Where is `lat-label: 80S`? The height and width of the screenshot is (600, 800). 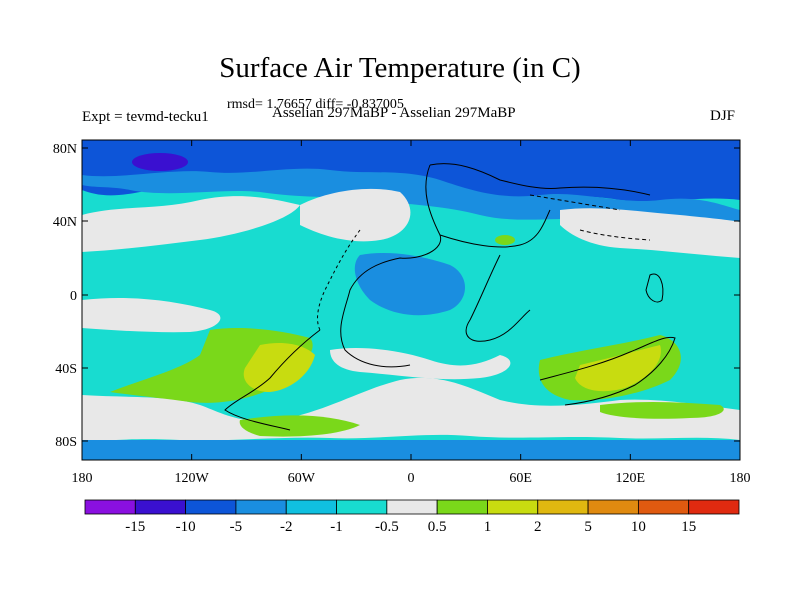
lat-label: 80S is located at coordinates (66, 442).